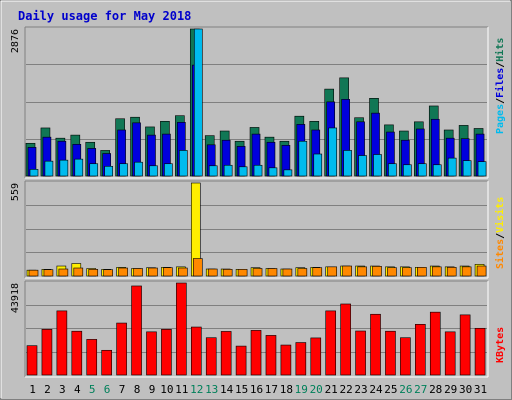 Image resolution: width=512 pixels, height=400 pixels. I want to click on x-label-day-14: 14, so click(227, 389).